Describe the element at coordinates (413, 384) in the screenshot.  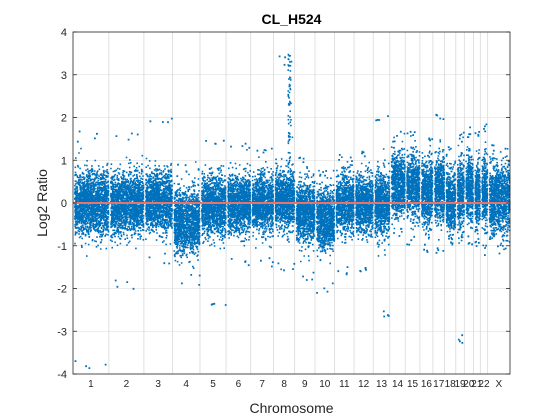
I see `chromosome-label: 15` at that location.